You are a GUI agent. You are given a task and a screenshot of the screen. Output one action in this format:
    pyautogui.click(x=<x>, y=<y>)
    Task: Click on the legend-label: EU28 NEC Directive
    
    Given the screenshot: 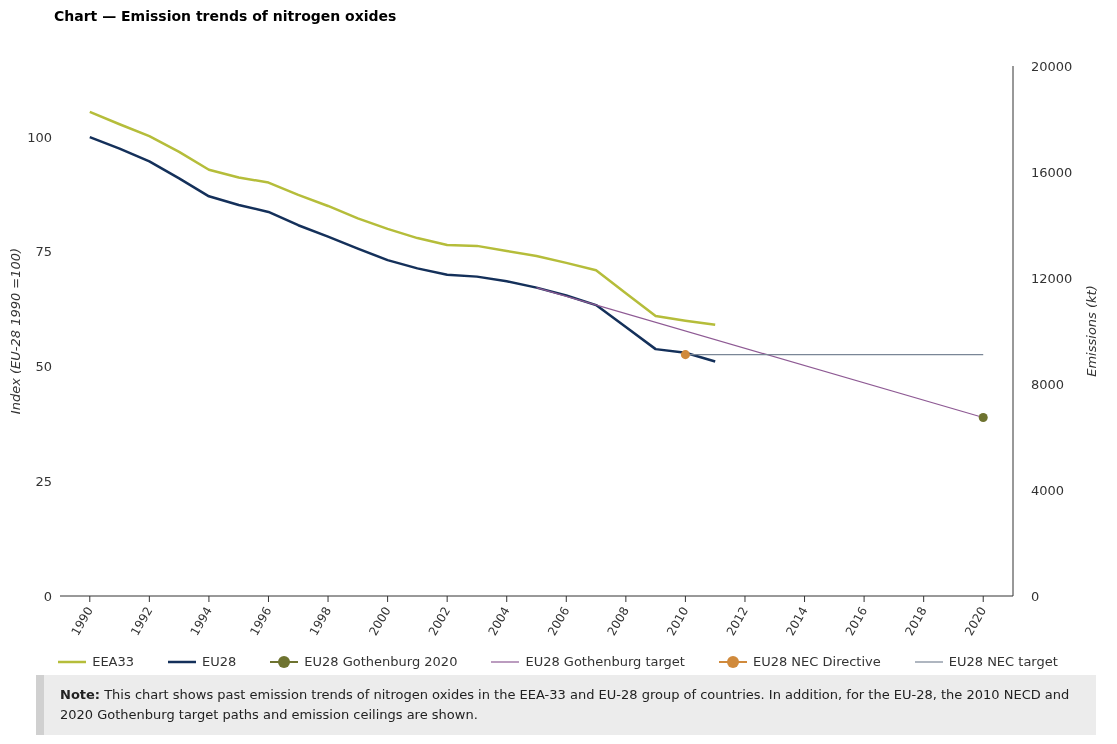 What is the action you would take?
    pyautogui.click(x=816, y=661)
    